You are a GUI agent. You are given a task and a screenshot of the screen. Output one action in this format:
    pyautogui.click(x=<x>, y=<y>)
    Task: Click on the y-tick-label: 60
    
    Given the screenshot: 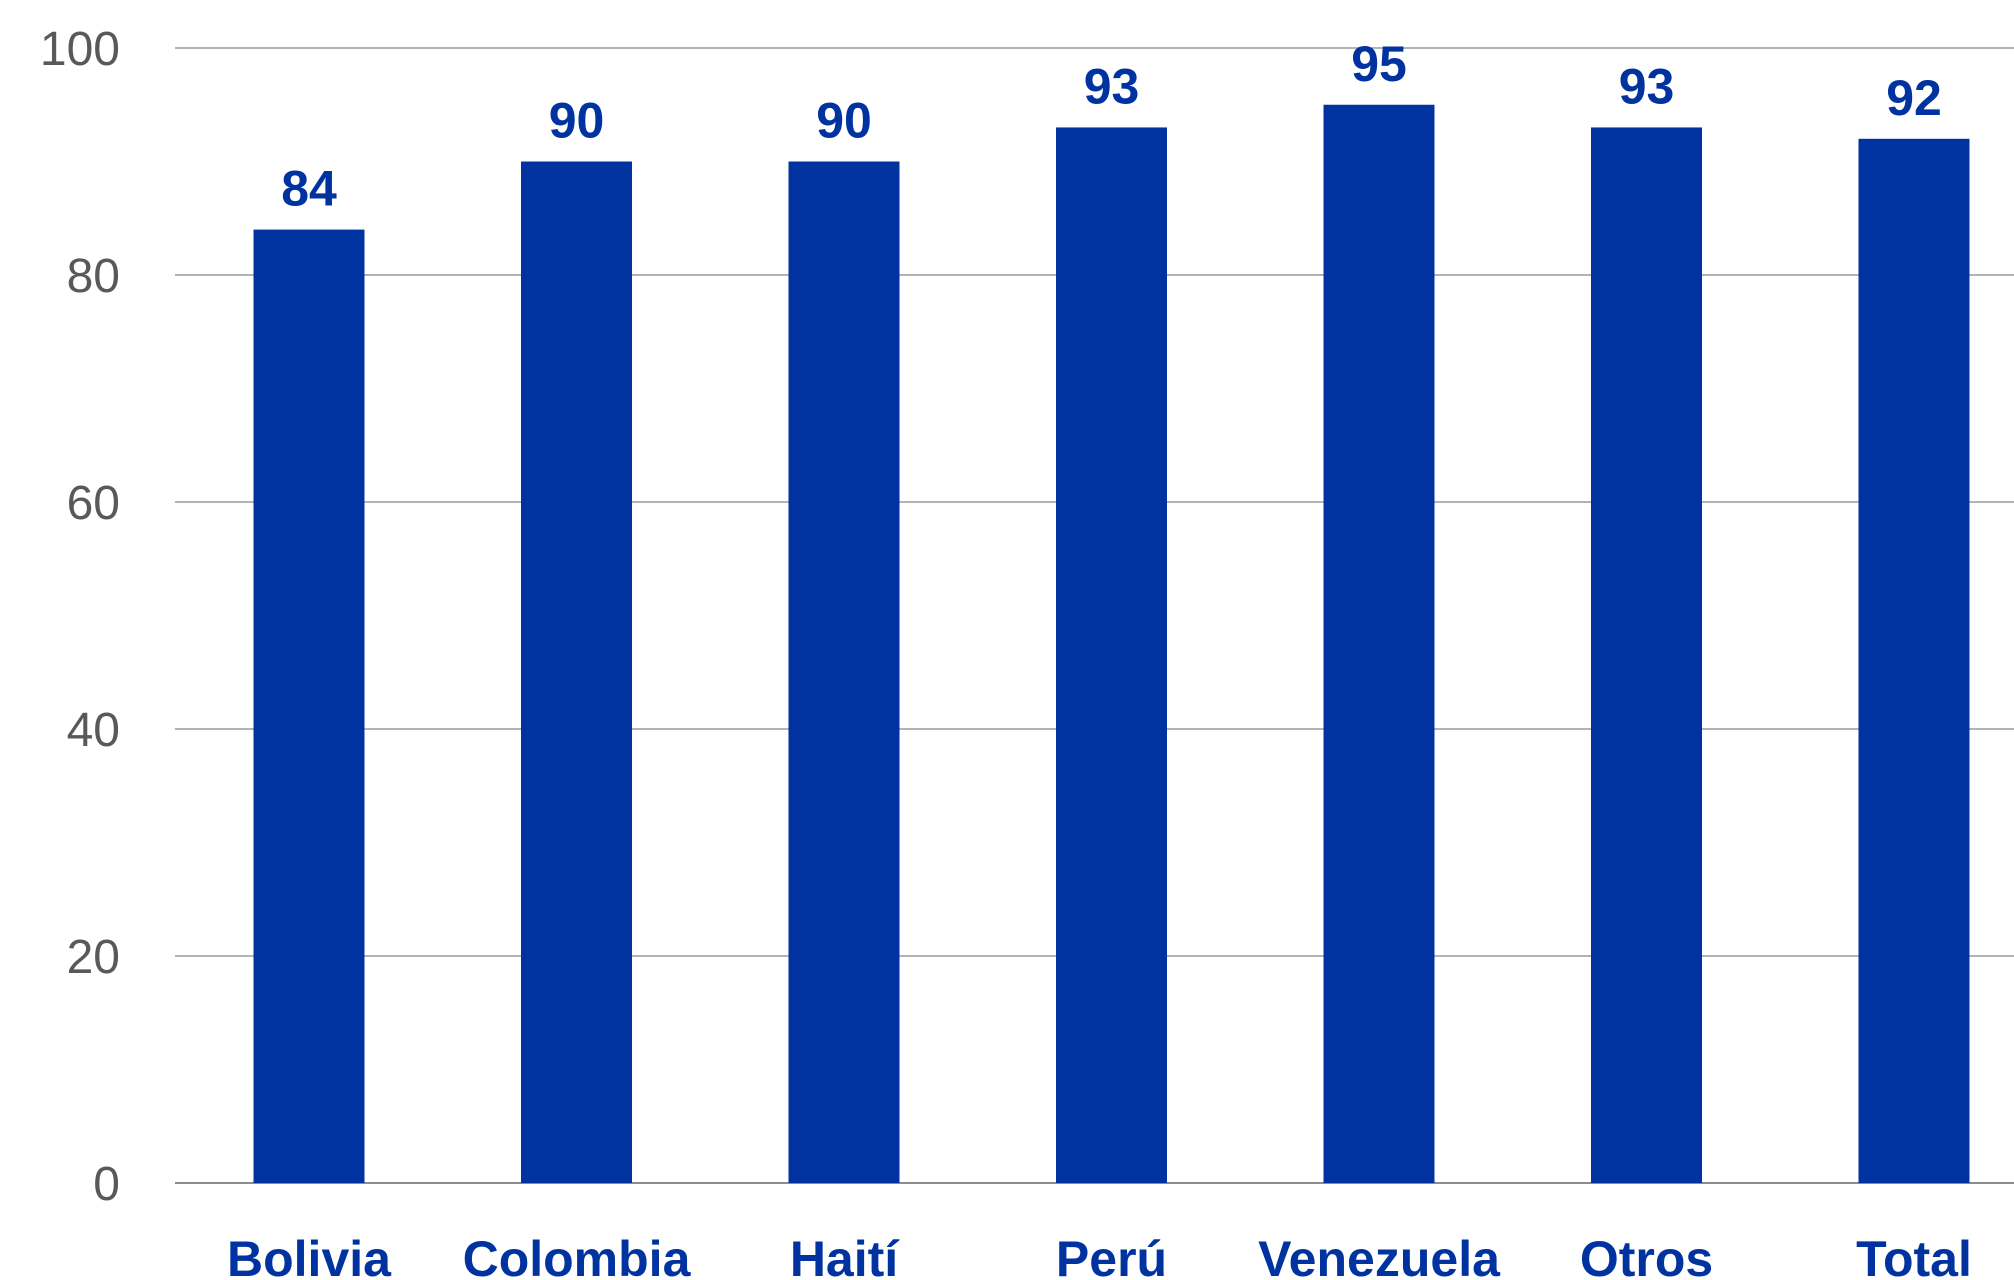 What is the action you would take?
    pyautogui.click(x=93, y=503)
    